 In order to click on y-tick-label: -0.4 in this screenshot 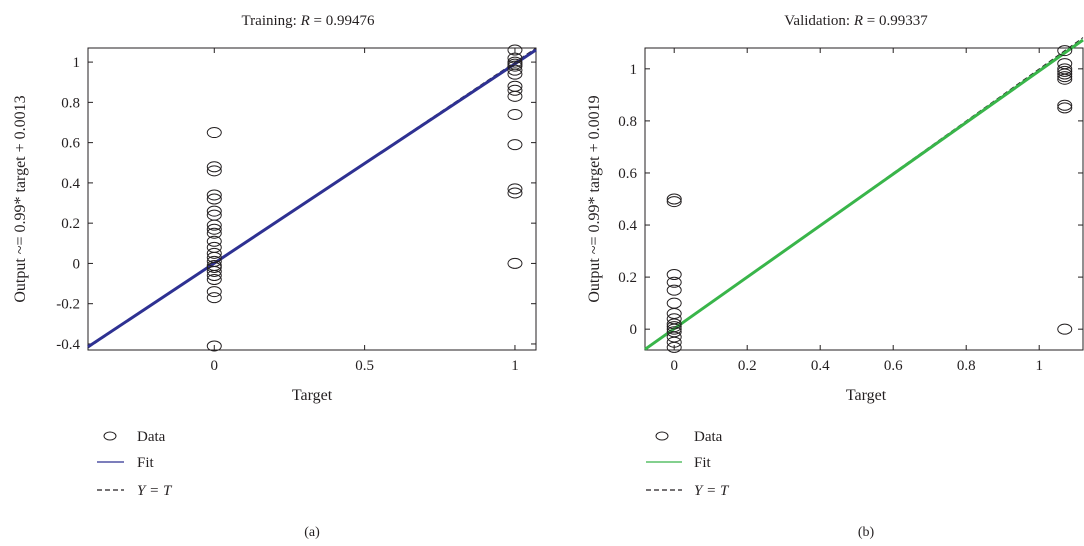, I will do `click(68, 345)`.